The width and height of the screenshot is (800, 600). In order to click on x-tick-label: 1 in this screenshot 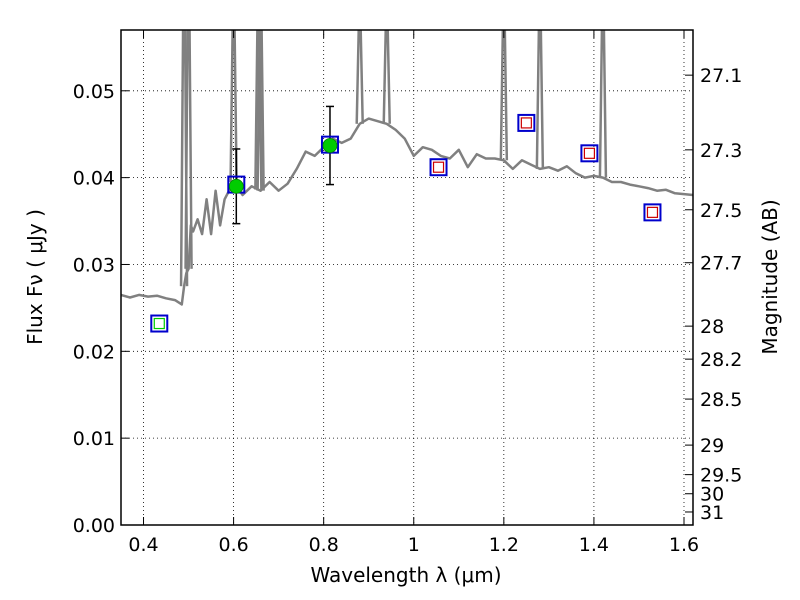, I will do `click(414, 545)`.